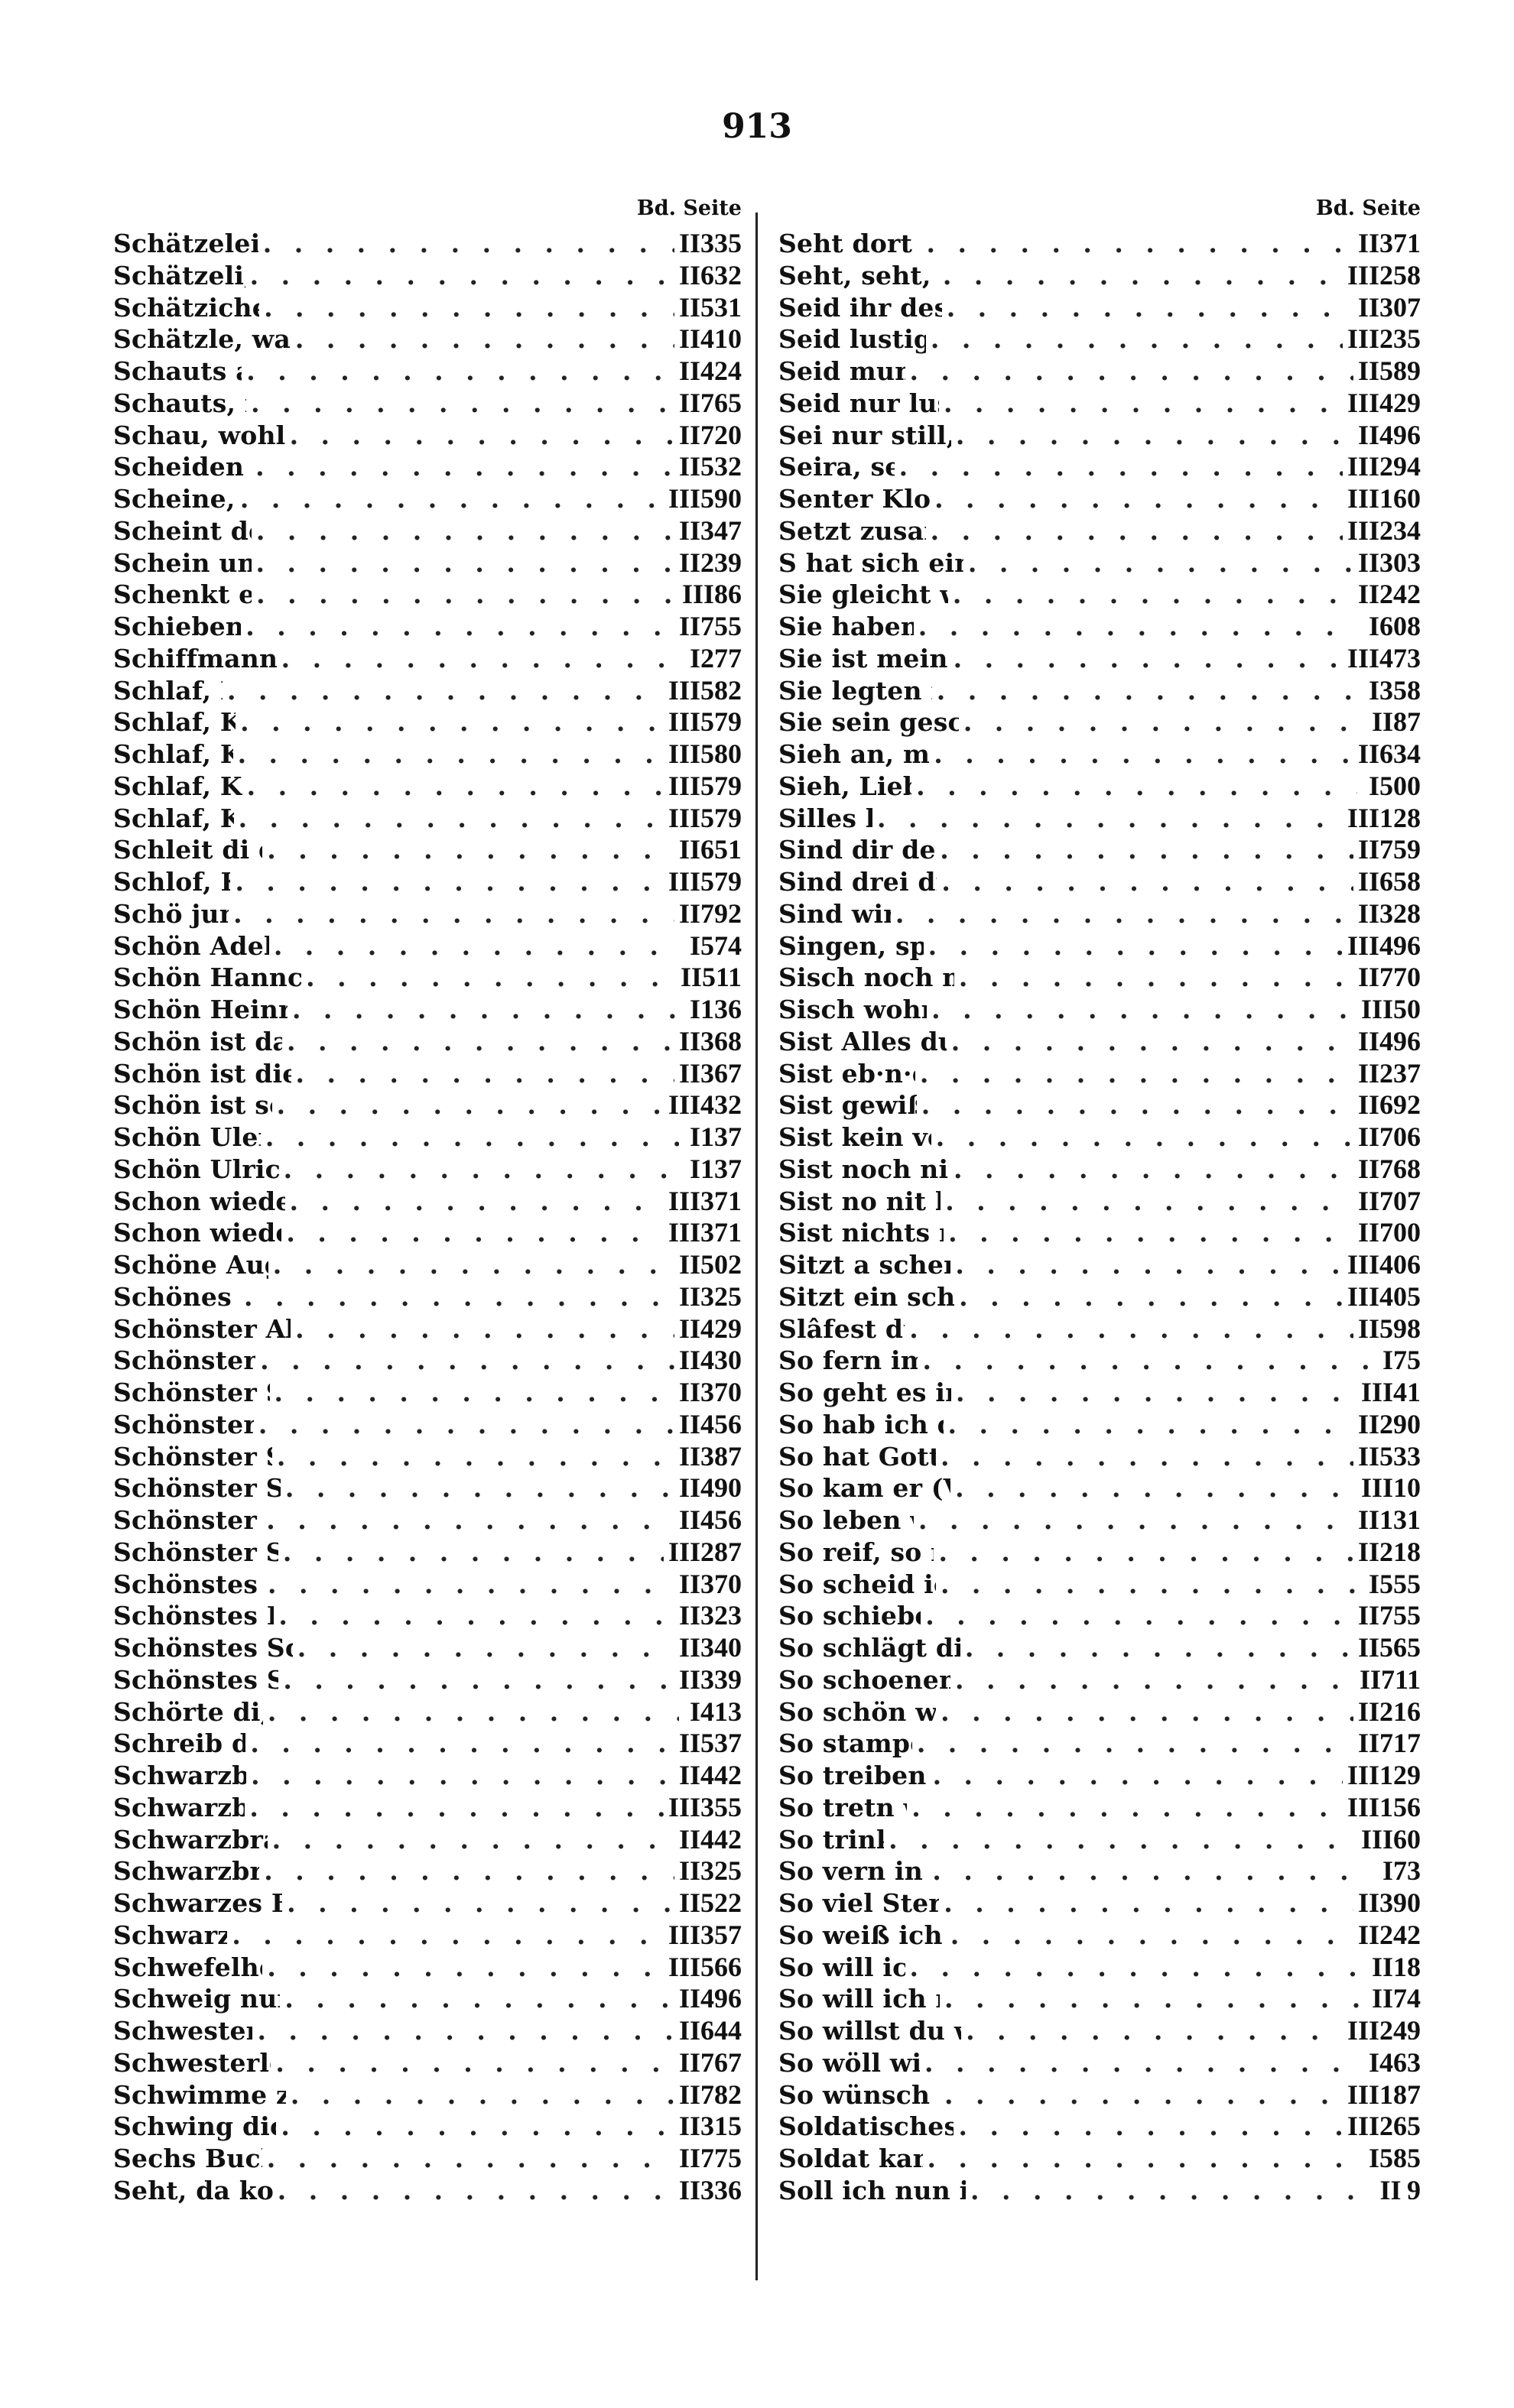 This screenshot has height=2408, width=1514. I want to click on page-reference: 41, so click(1407, 1392).